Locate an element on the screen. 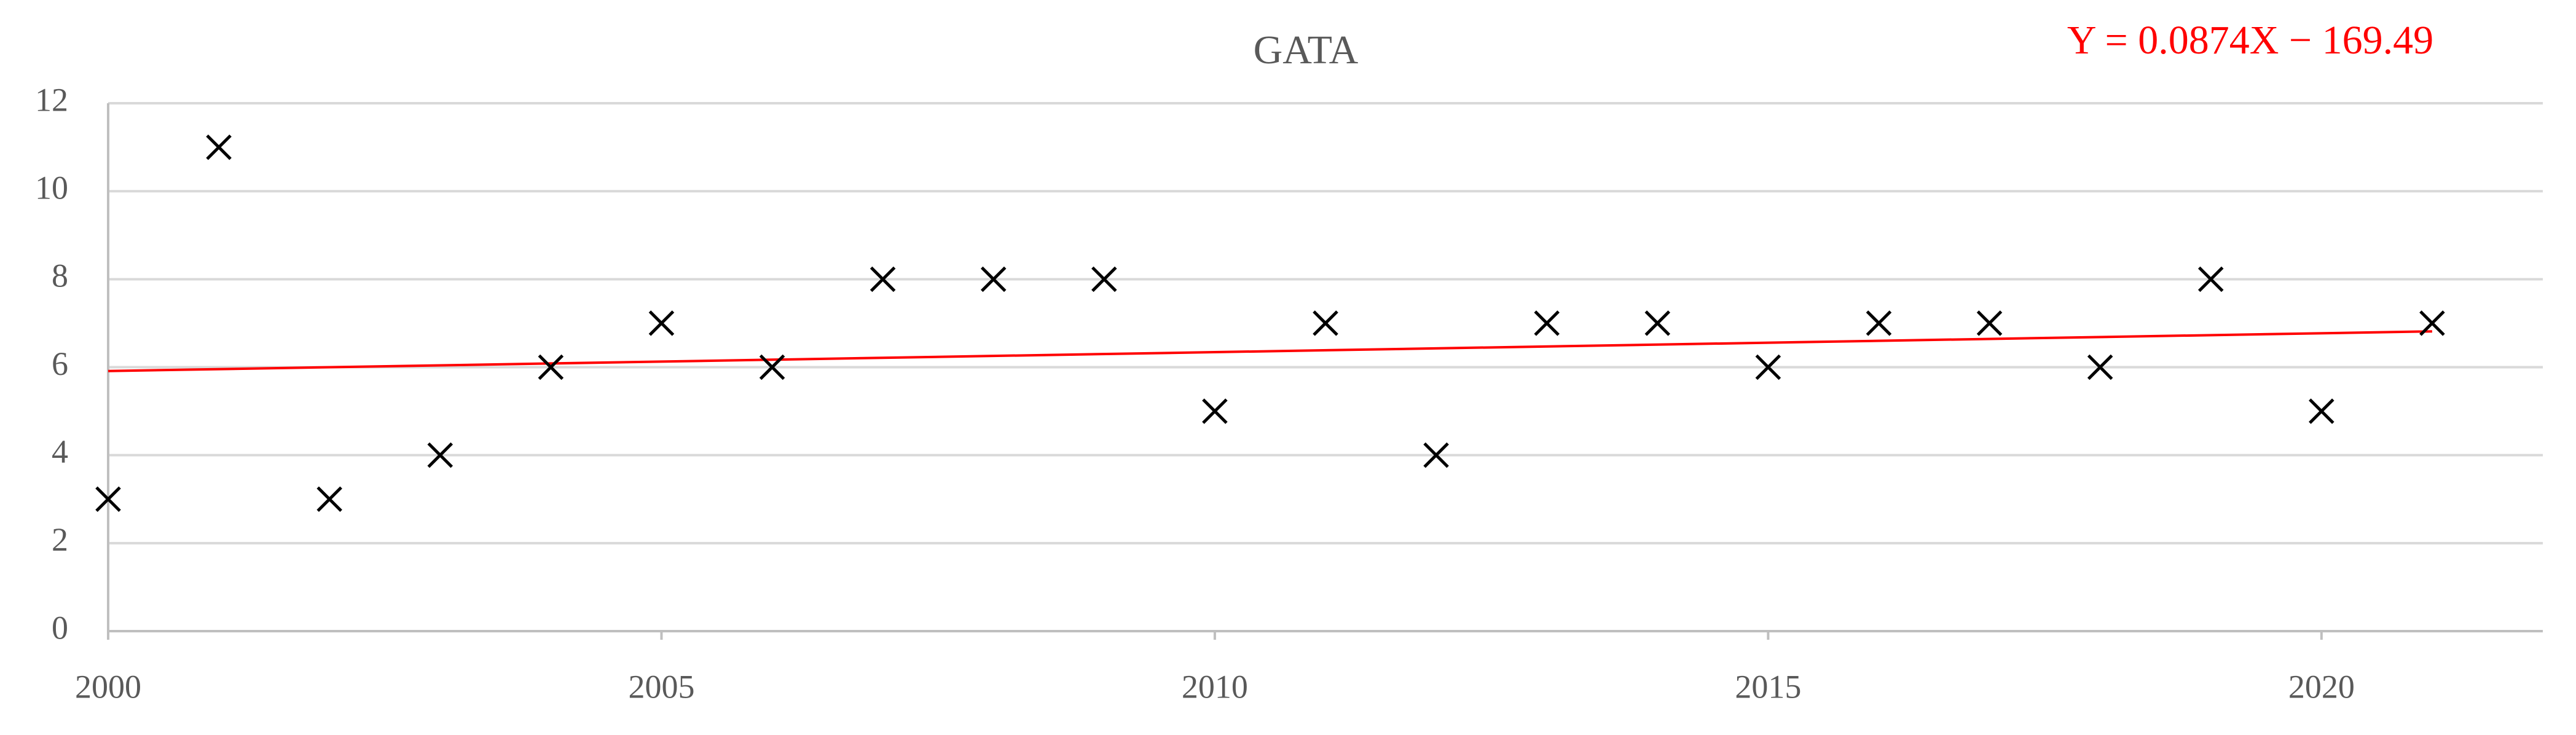 The width and height of the screenshot is (2576, 735). y-tick-label: 10 is located at coordinates (51, 188).